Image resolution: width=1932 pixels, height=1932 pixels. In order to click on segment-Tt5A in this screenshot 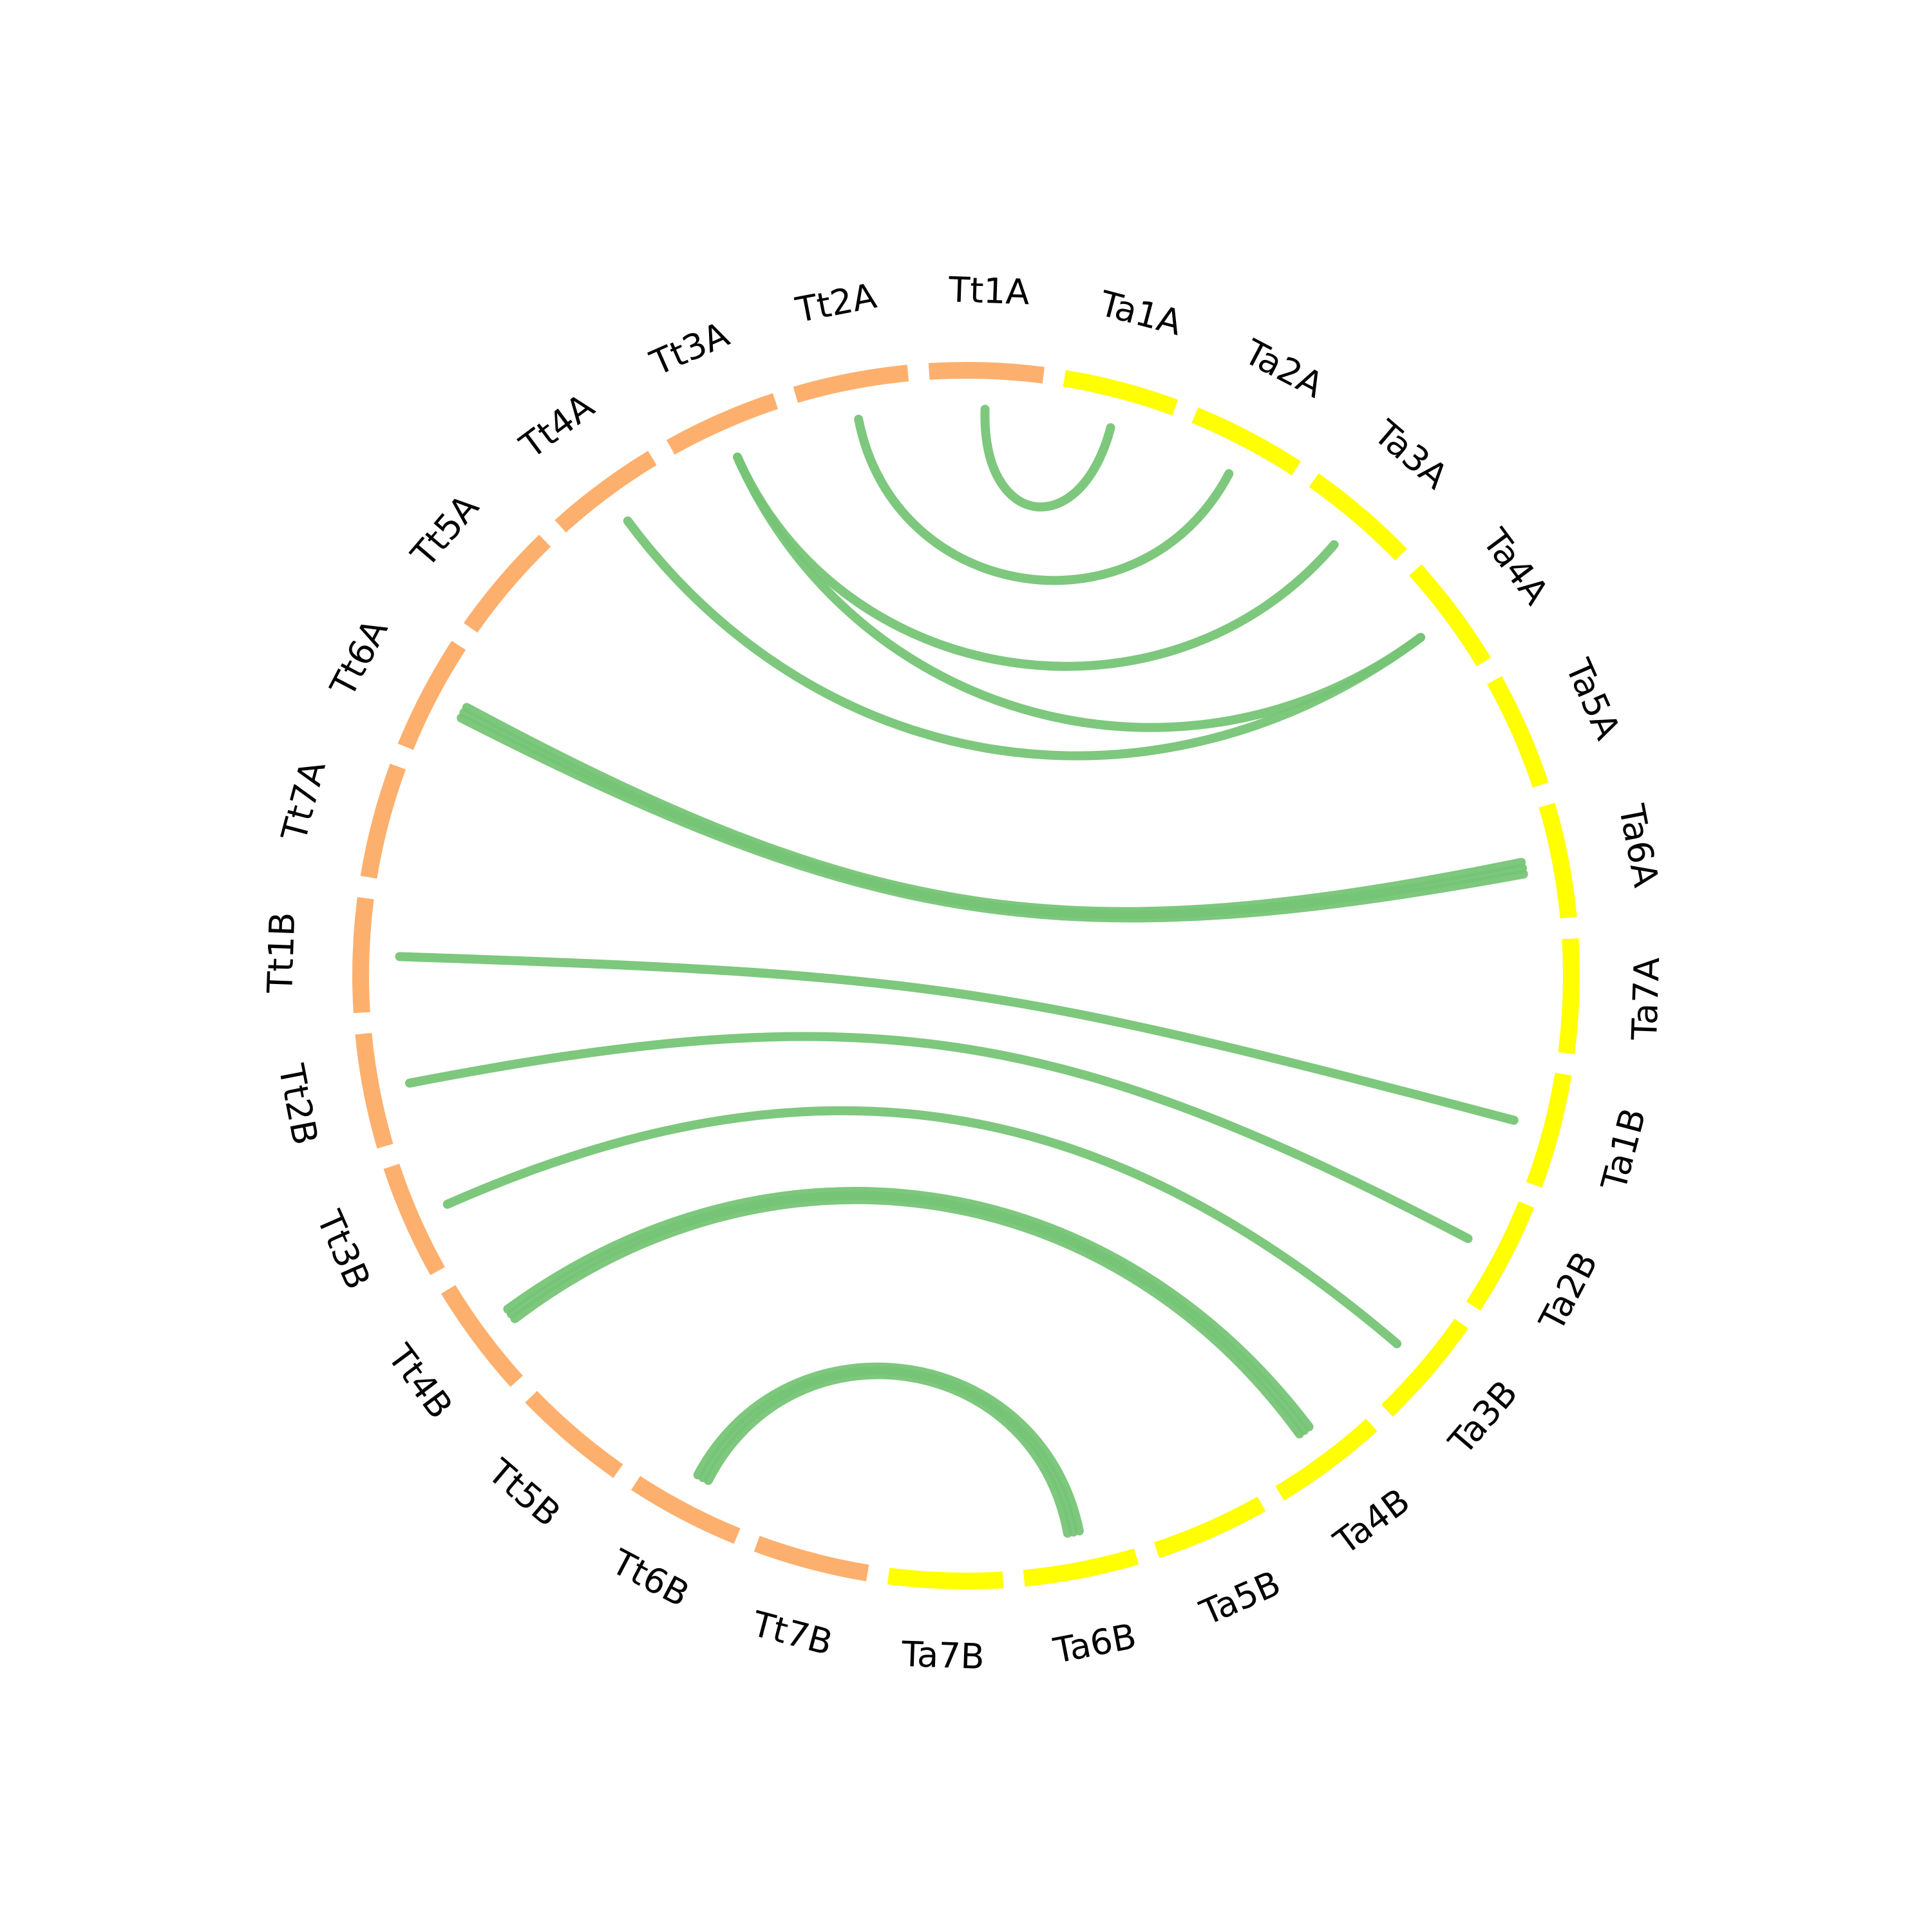, I will do `click(508, 584)`.